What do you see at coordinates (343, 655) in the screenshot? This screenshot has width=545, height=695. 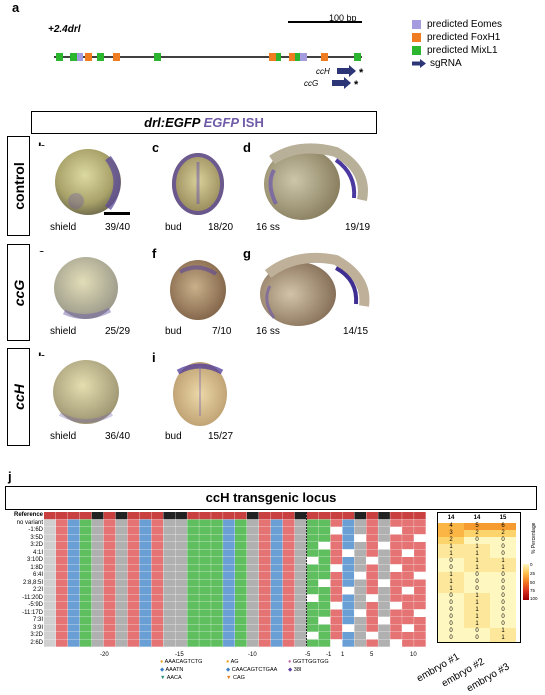 I see `axis-tick: 1` at bounding box center [343, 655].